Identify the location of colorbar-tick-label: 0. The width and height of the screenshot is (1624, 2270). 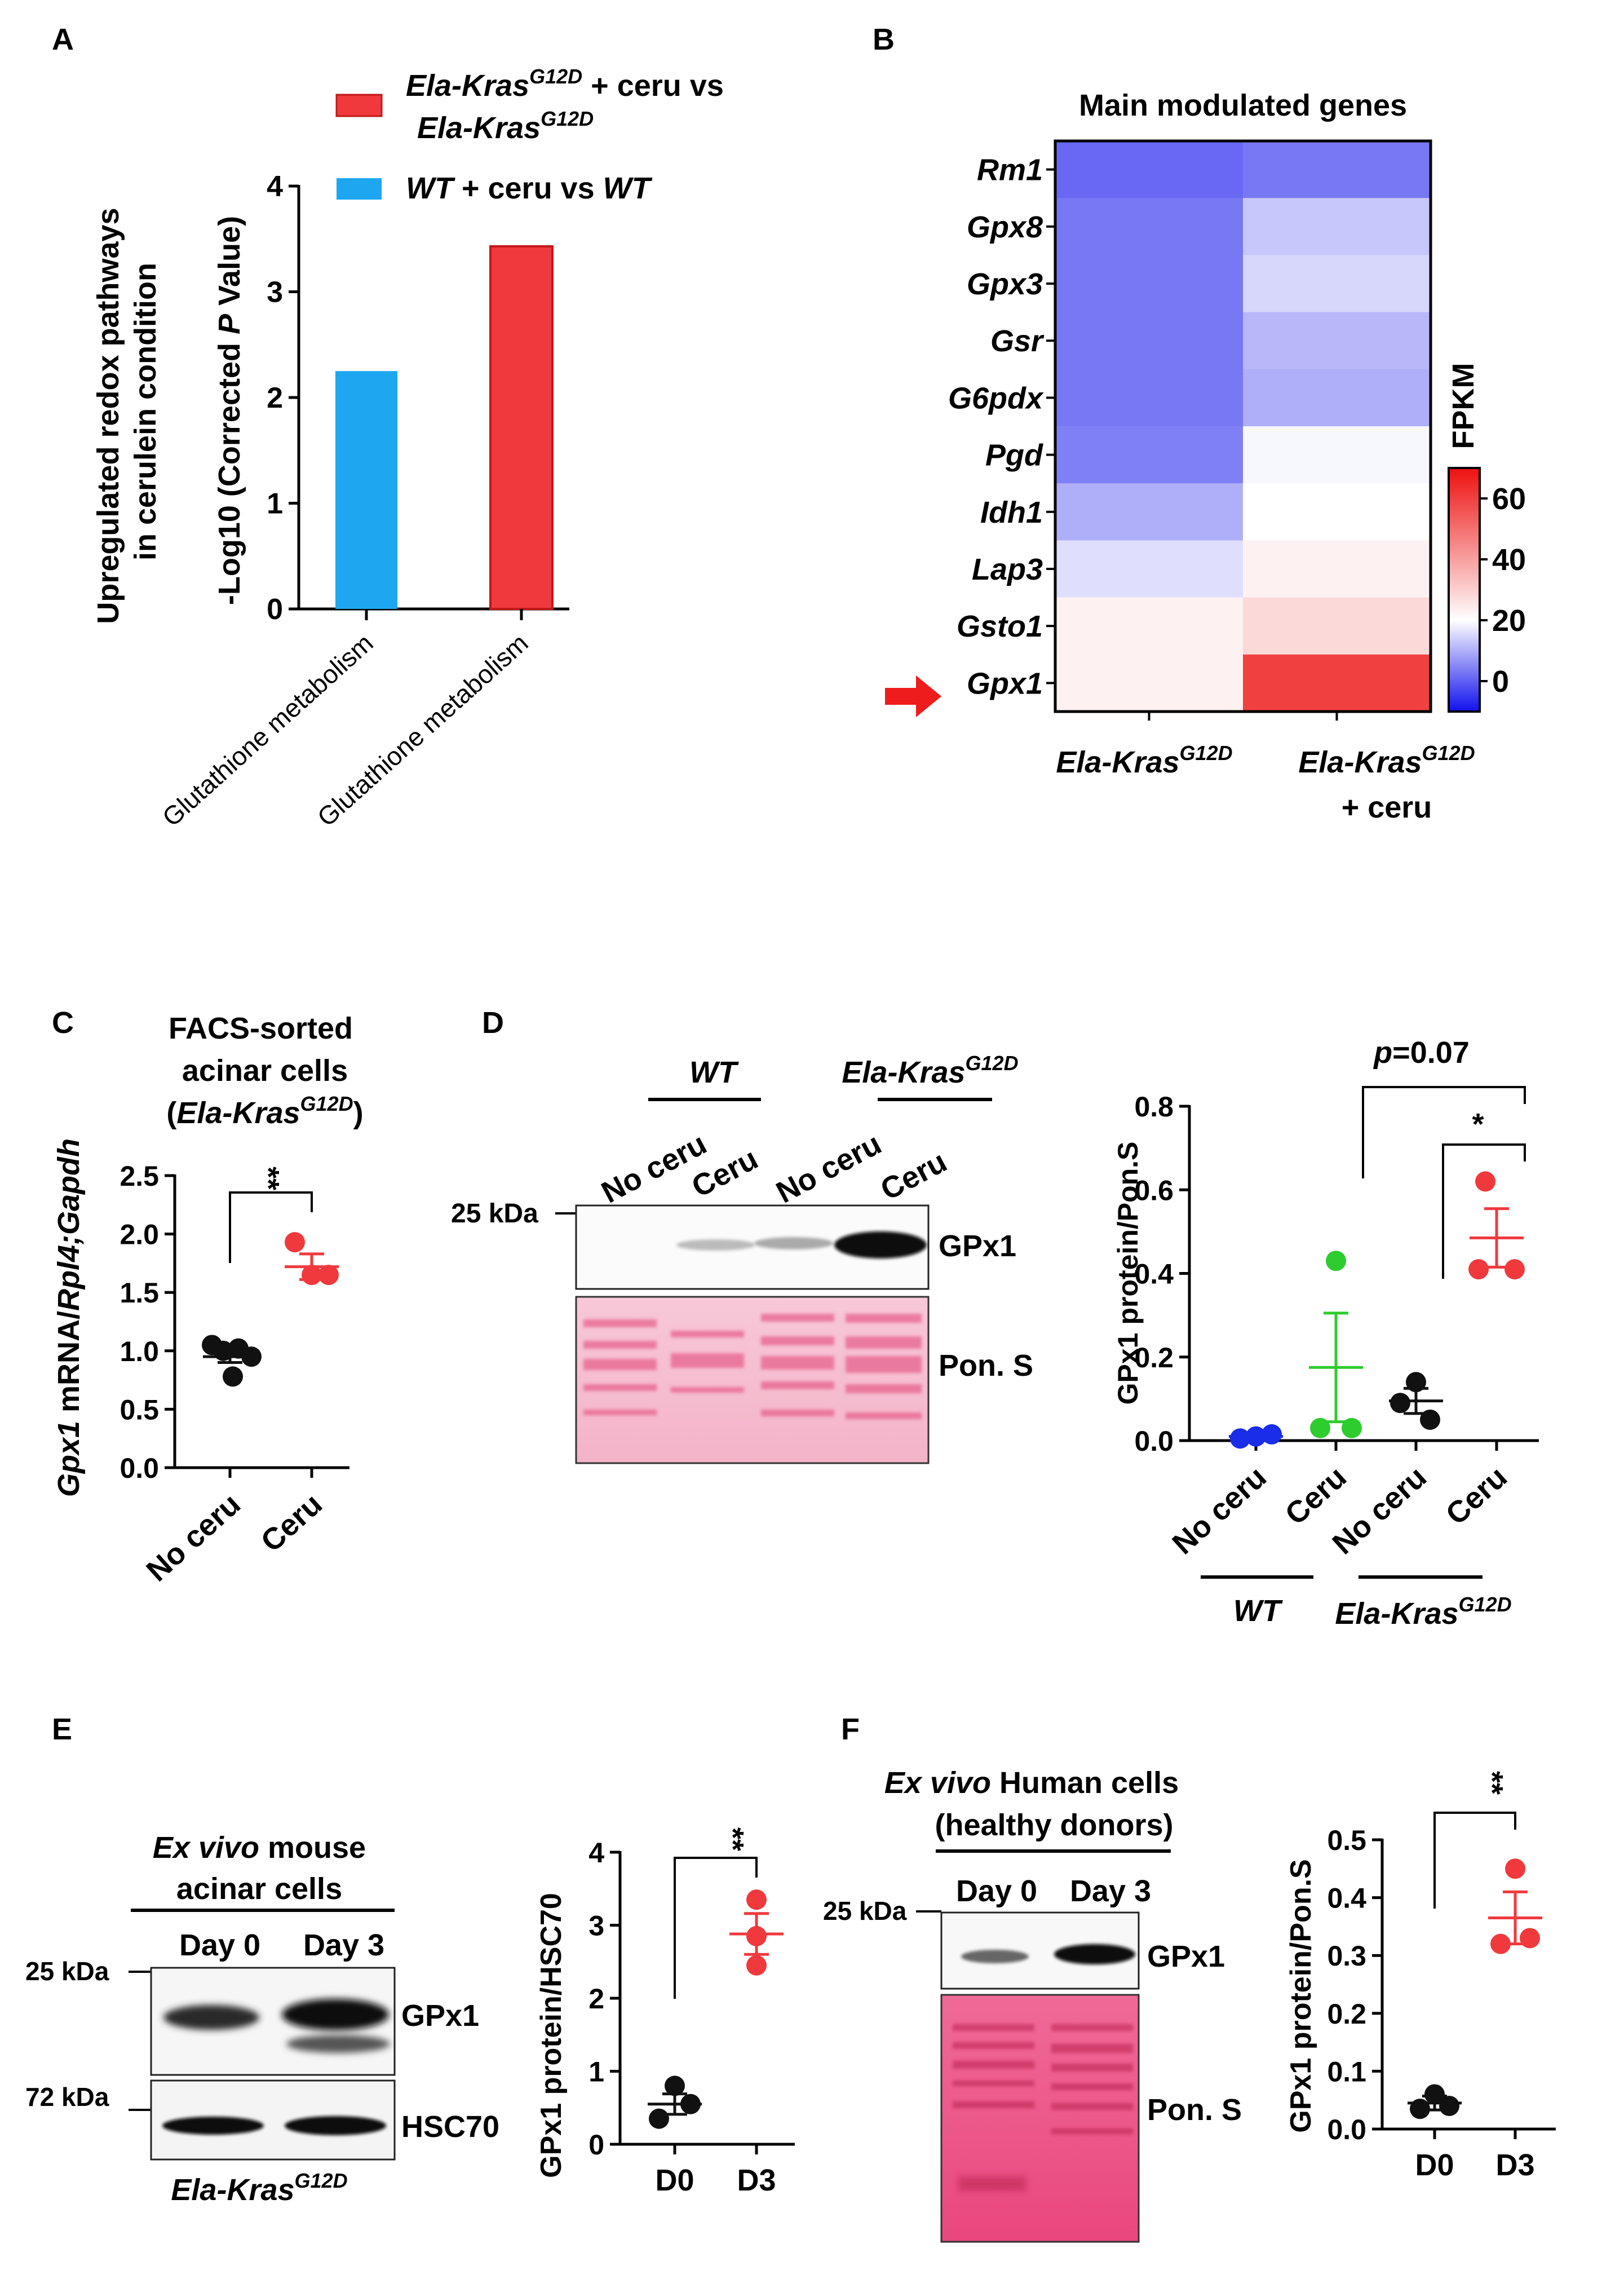
(1500, 682).